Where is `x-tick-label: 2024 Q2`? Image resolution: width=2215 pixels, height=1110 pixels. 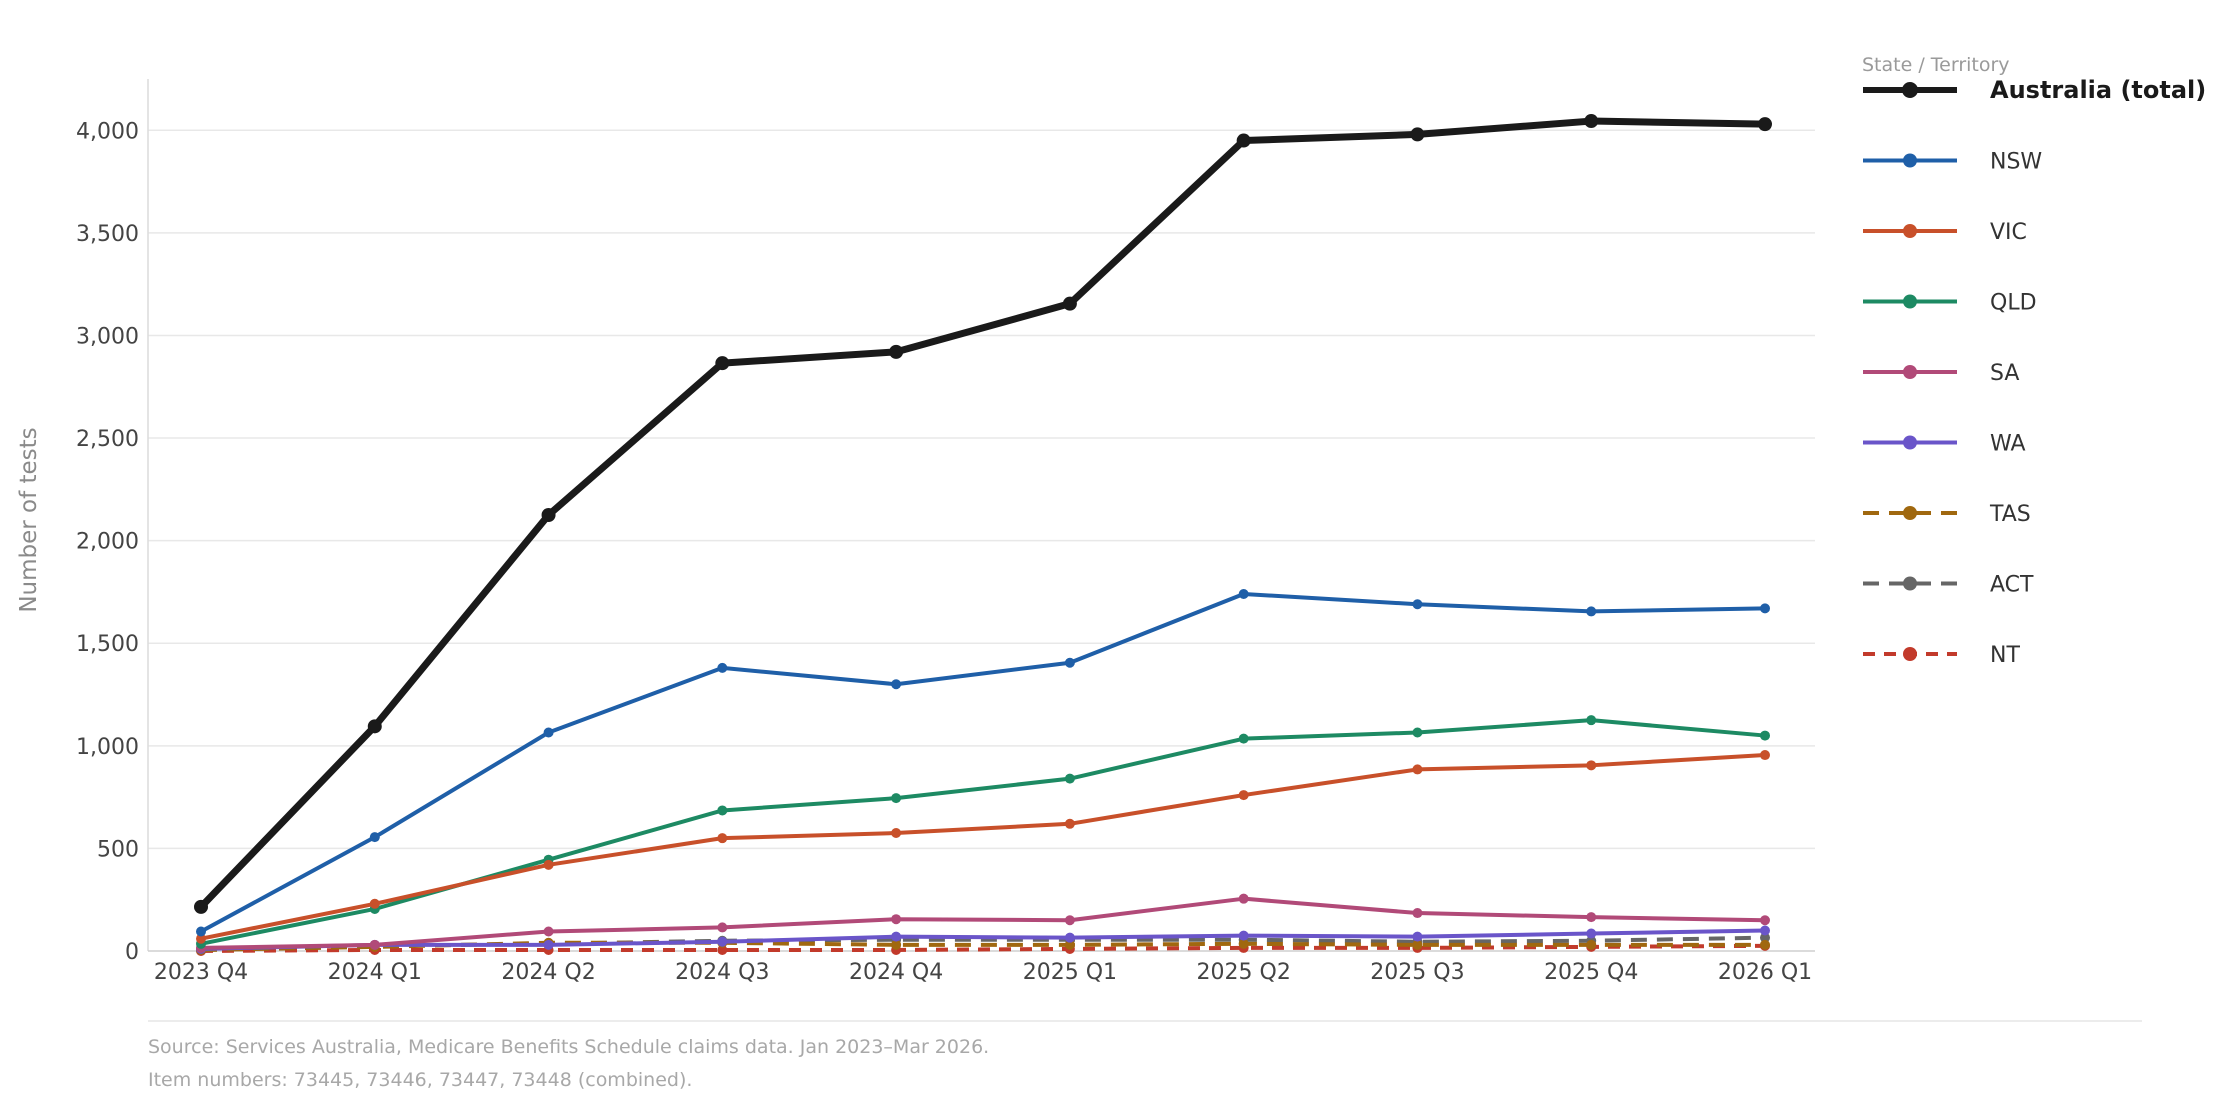 x-tick-label: 2024 Q2 is located at coordinates (548, 972).